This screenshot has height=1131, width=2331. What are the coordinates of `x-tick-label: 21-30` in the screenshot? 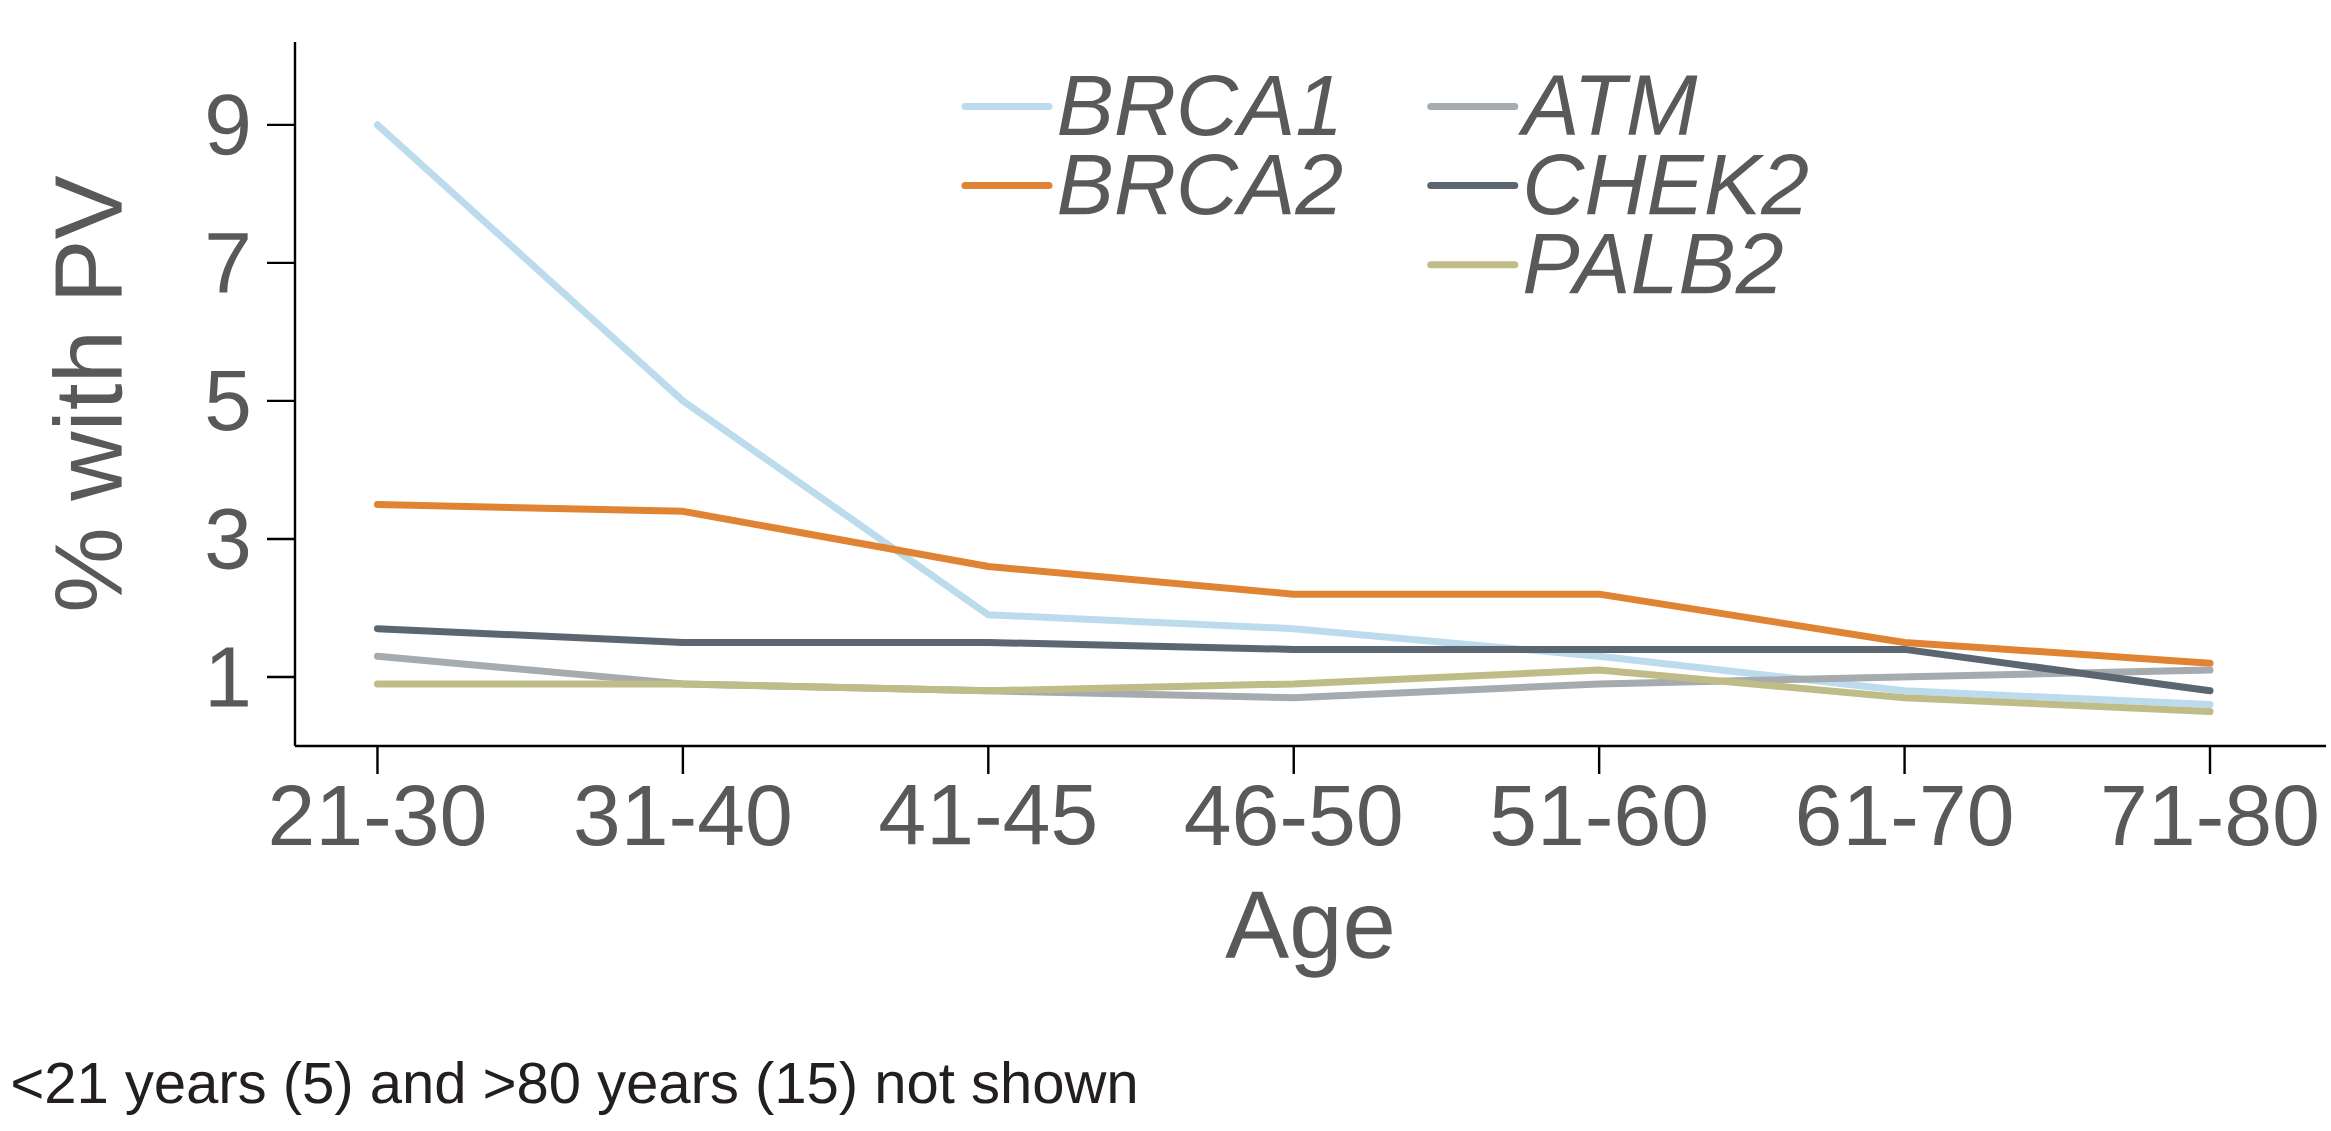 It's located at (378, 815).